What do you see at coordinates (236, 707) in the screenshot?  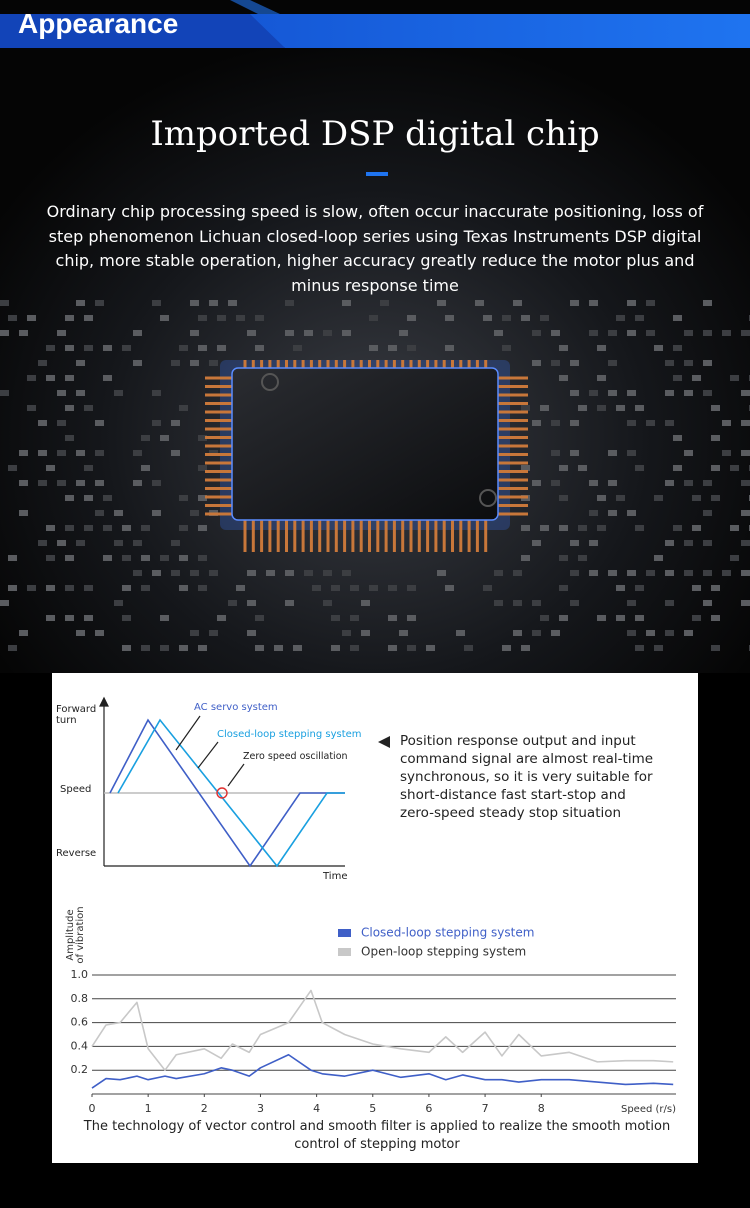 I see `ac-servo-label: AC servo system` at bounding box center [236, 707].